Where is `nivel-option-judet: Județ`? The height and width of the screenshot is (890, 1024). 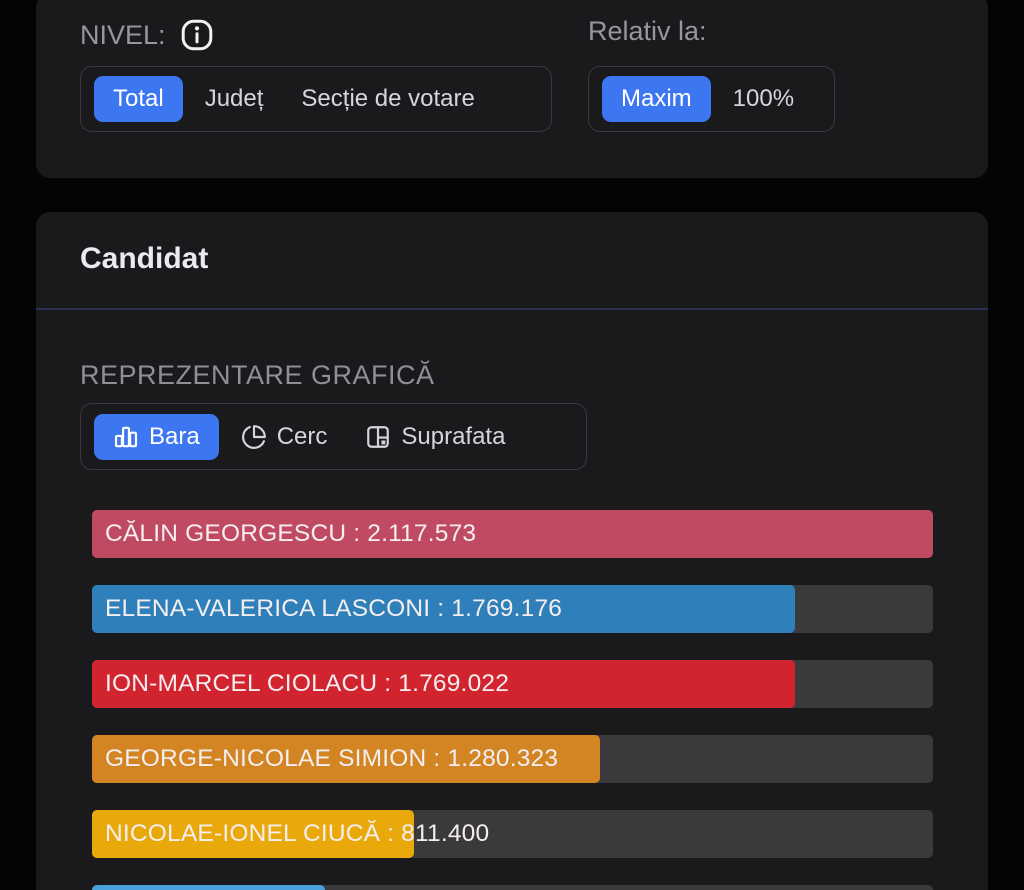
nivel-option-judet: Județ is located at coordinates (234, 99).